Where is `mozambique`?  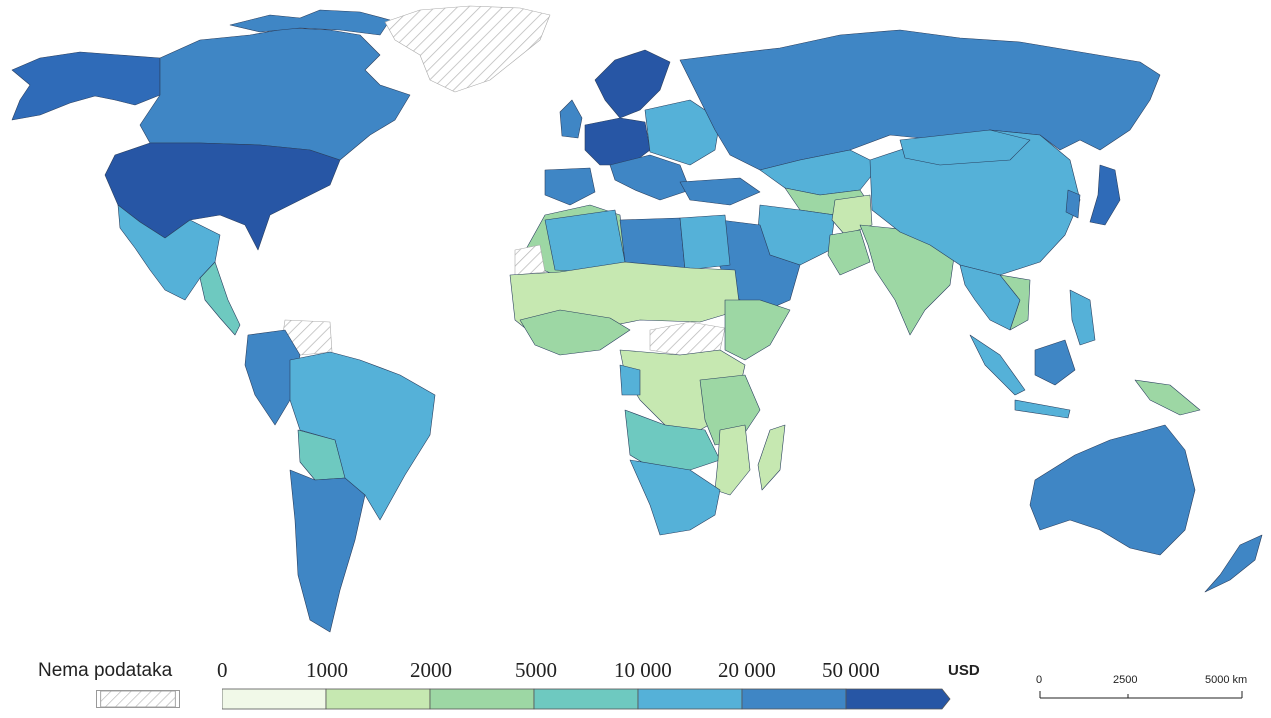
mozambique is located at coordinates (732, 460).